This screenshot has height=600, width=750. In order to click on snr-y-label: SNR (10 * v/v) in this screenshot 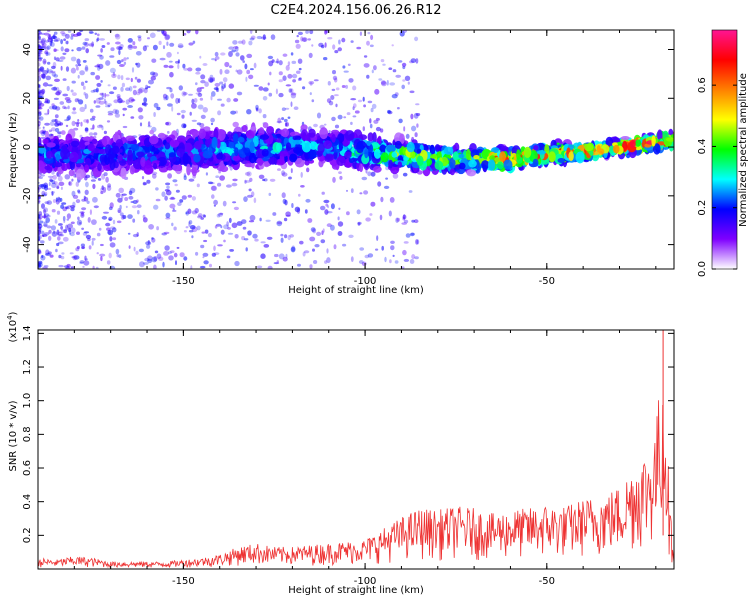, I will do `click(13, 435)`.